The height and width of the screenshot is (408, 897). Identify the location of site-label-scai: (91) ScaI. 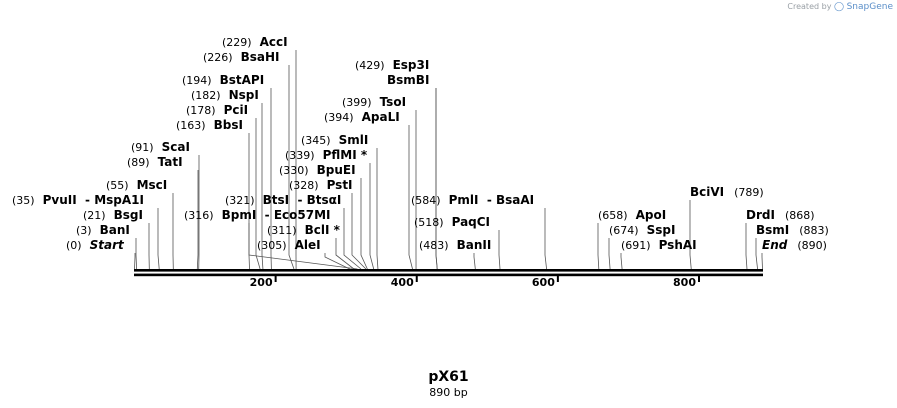
(160, 147).